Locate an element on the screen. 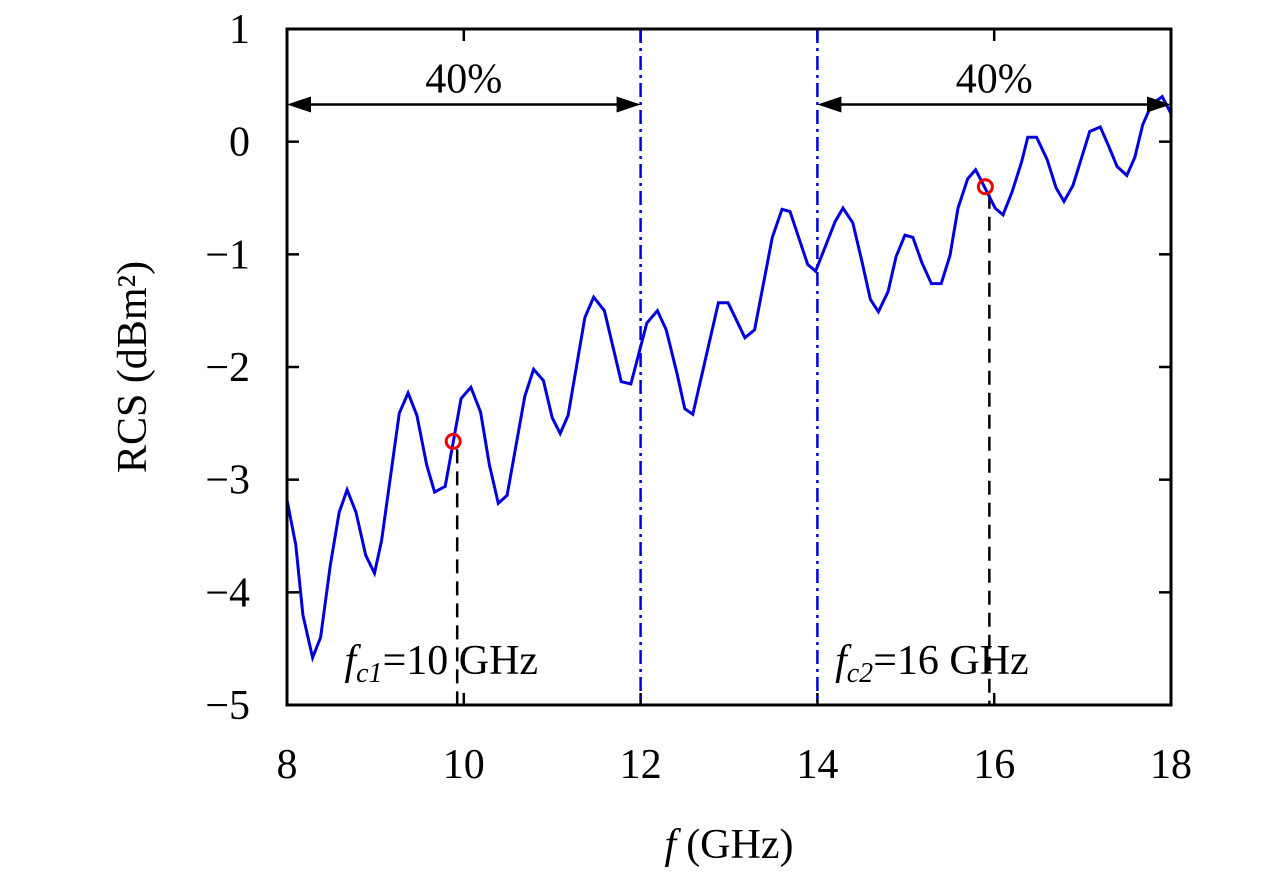 Image resolution: width=1280 pixels, height=876 pixels. label-subscript: c1 is located at coordinates (369, 673).